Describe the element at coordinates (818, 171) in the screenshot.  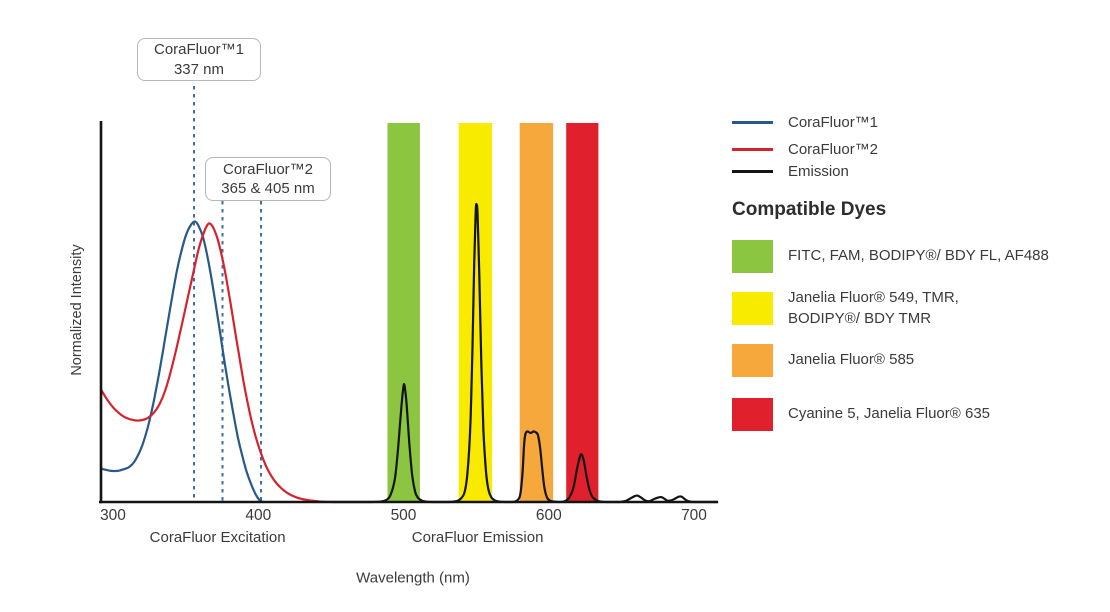
I see `legend-label-emission: Emission` at that location.